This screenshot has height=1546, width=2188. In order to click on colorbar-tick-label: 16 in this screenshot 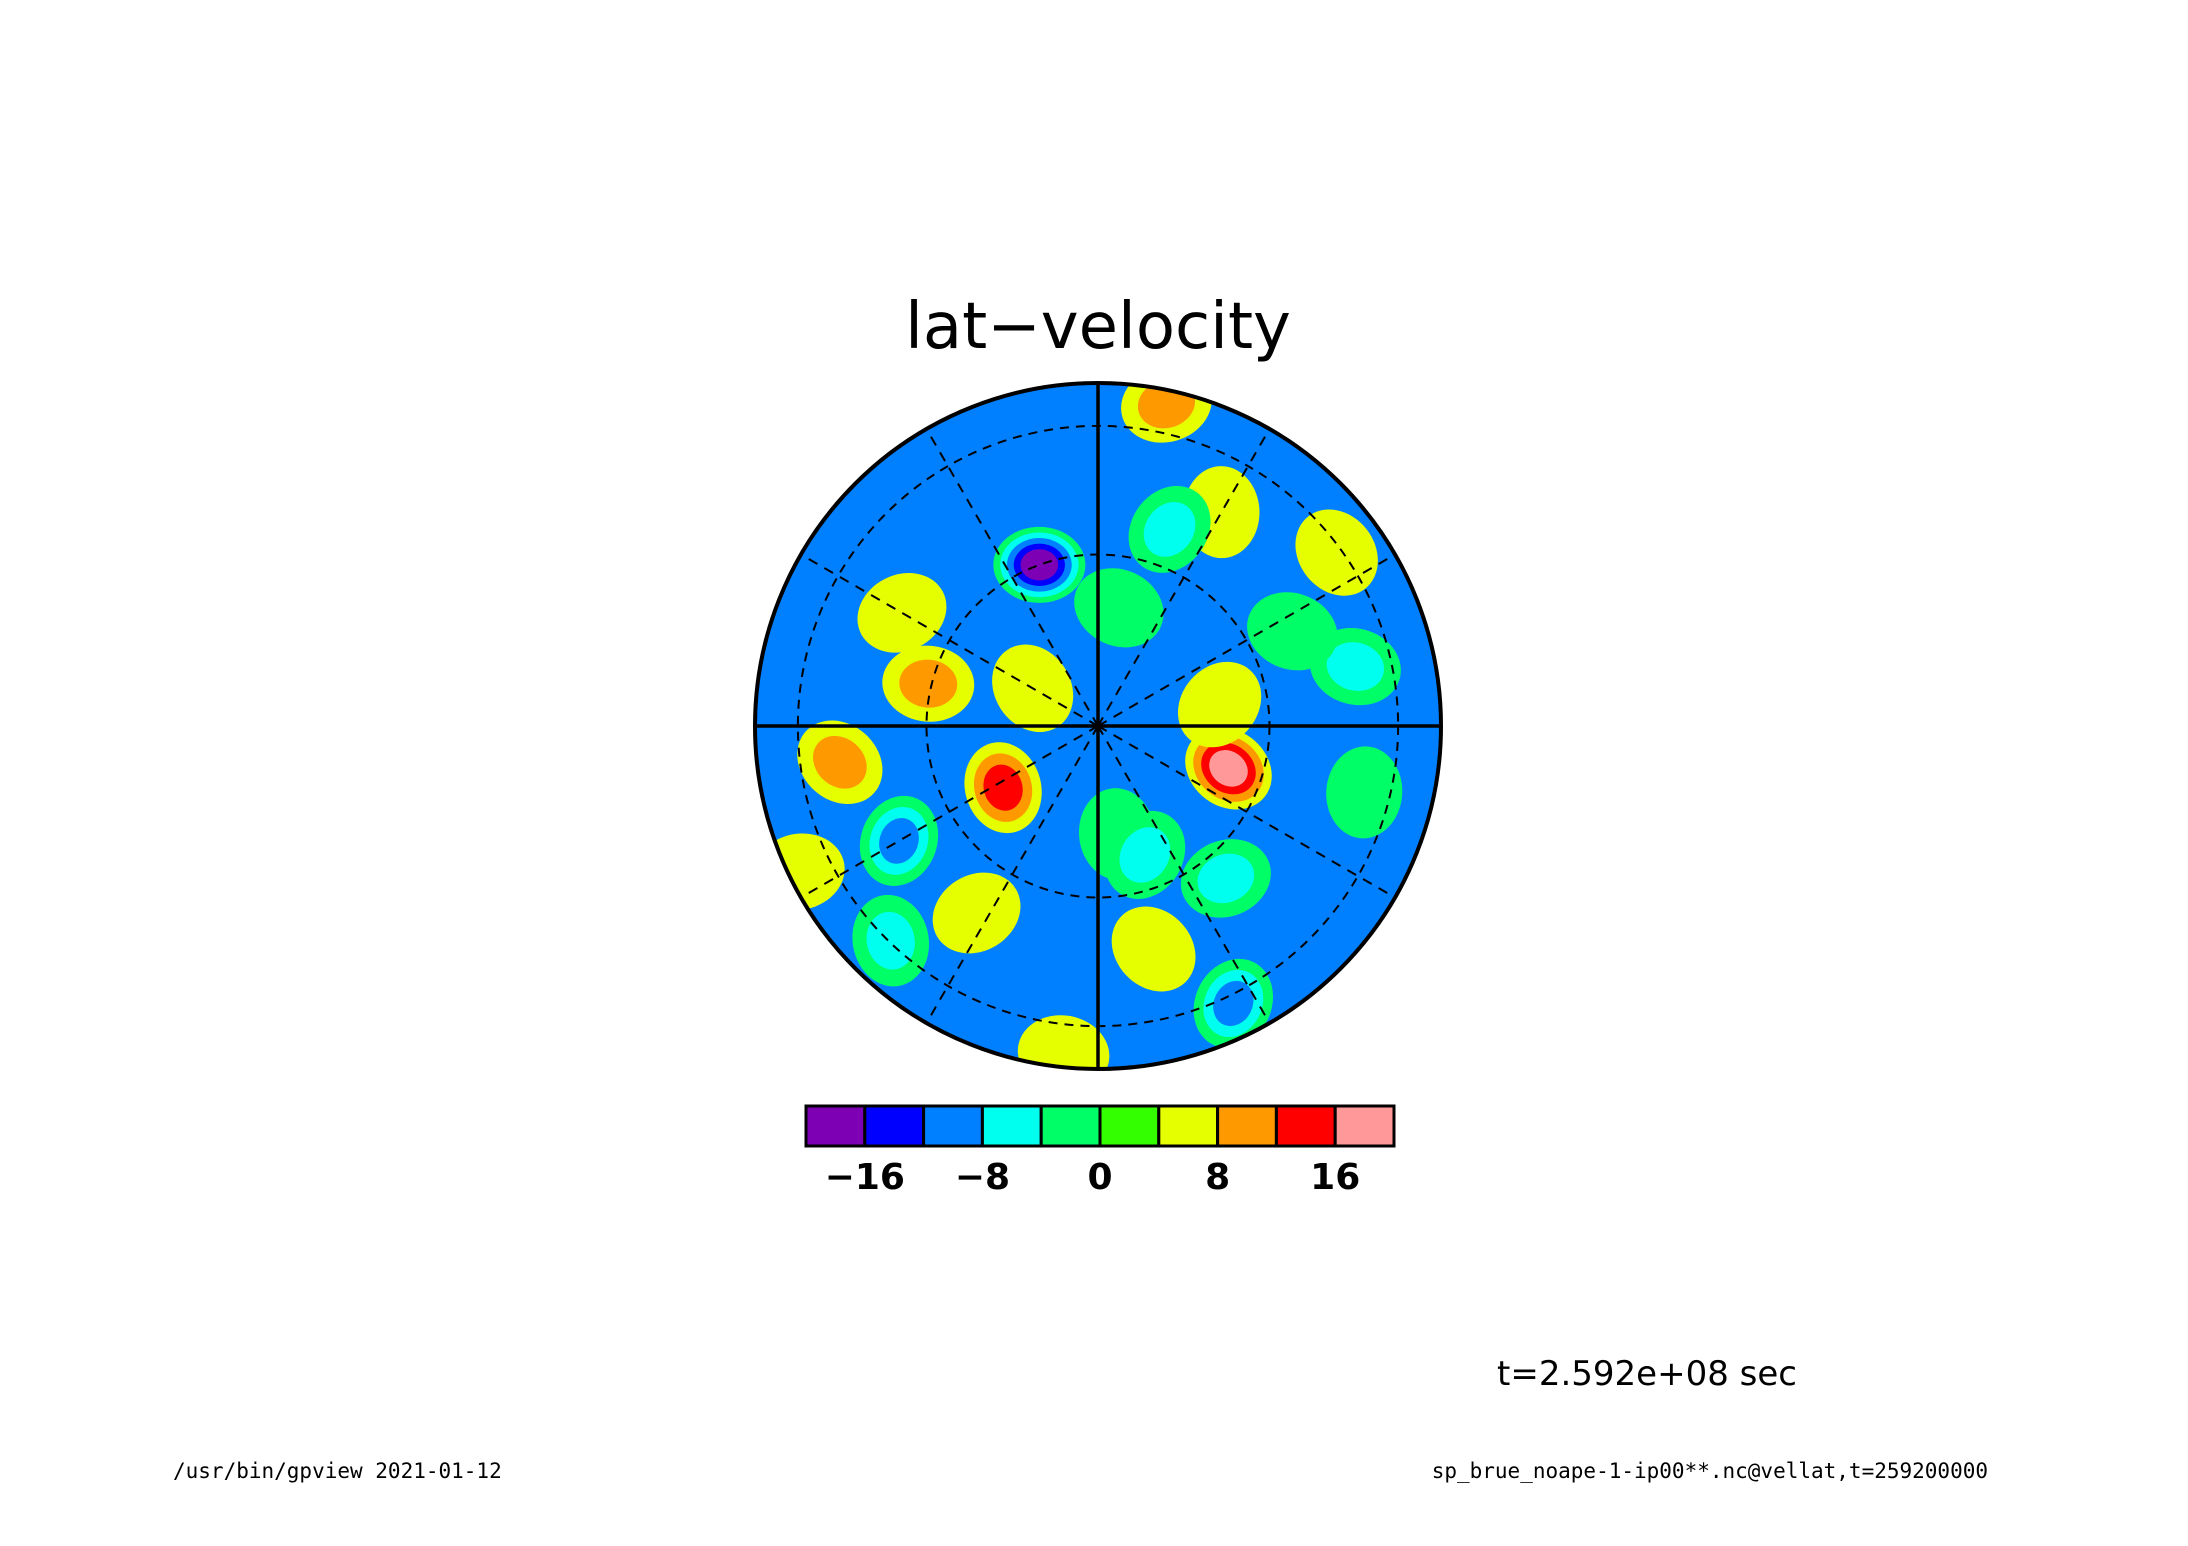, I will do `click(1335, 1177)`.